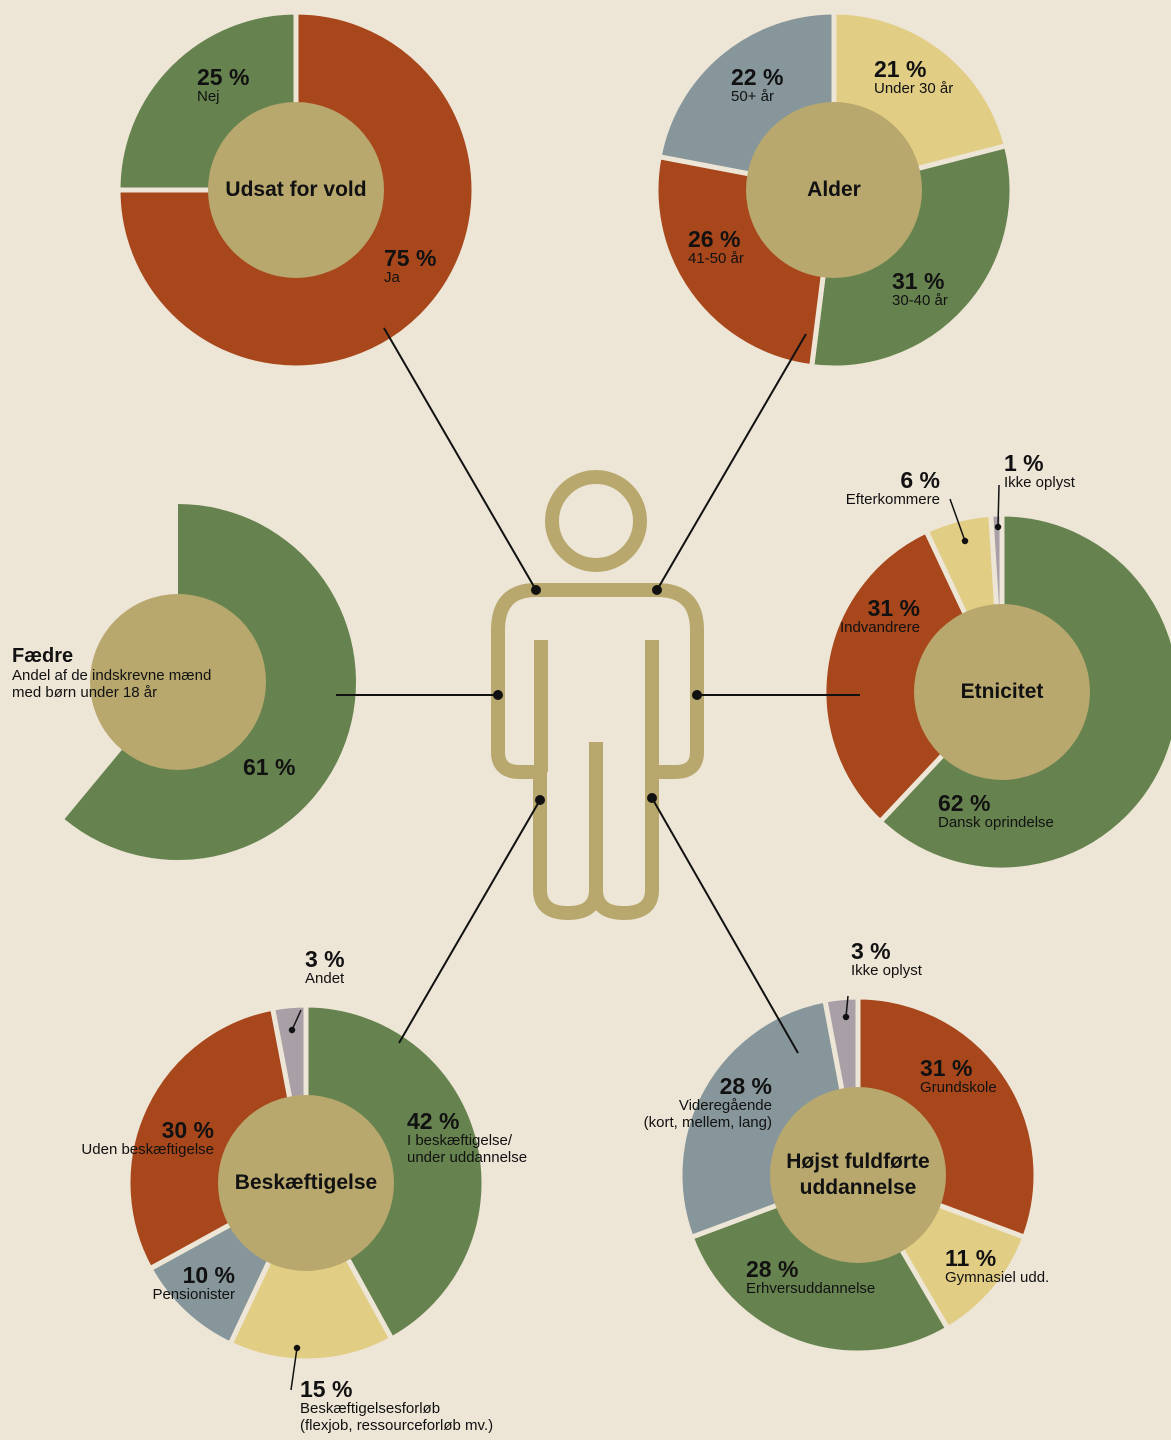 The width and height of the screenshot is (1171, 1440). I want to click on category-label: Dansk oprindelse, so click(996, 822).